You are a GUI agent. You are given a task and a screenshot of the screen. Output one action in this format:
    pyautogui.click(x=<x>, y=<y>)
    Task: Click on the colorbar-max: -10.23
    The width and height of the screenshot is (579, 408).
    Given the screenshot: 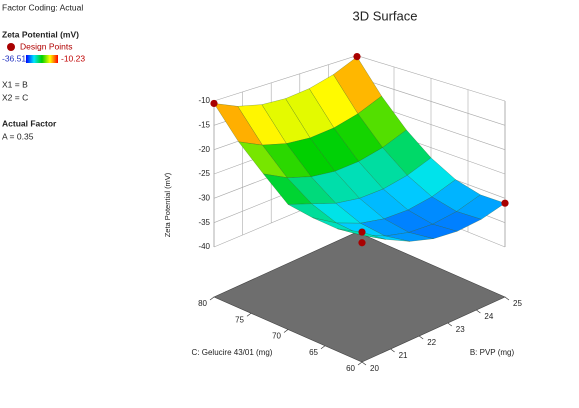 What is the action you would take?
    pyautogui.click(x=73, y=58)
    